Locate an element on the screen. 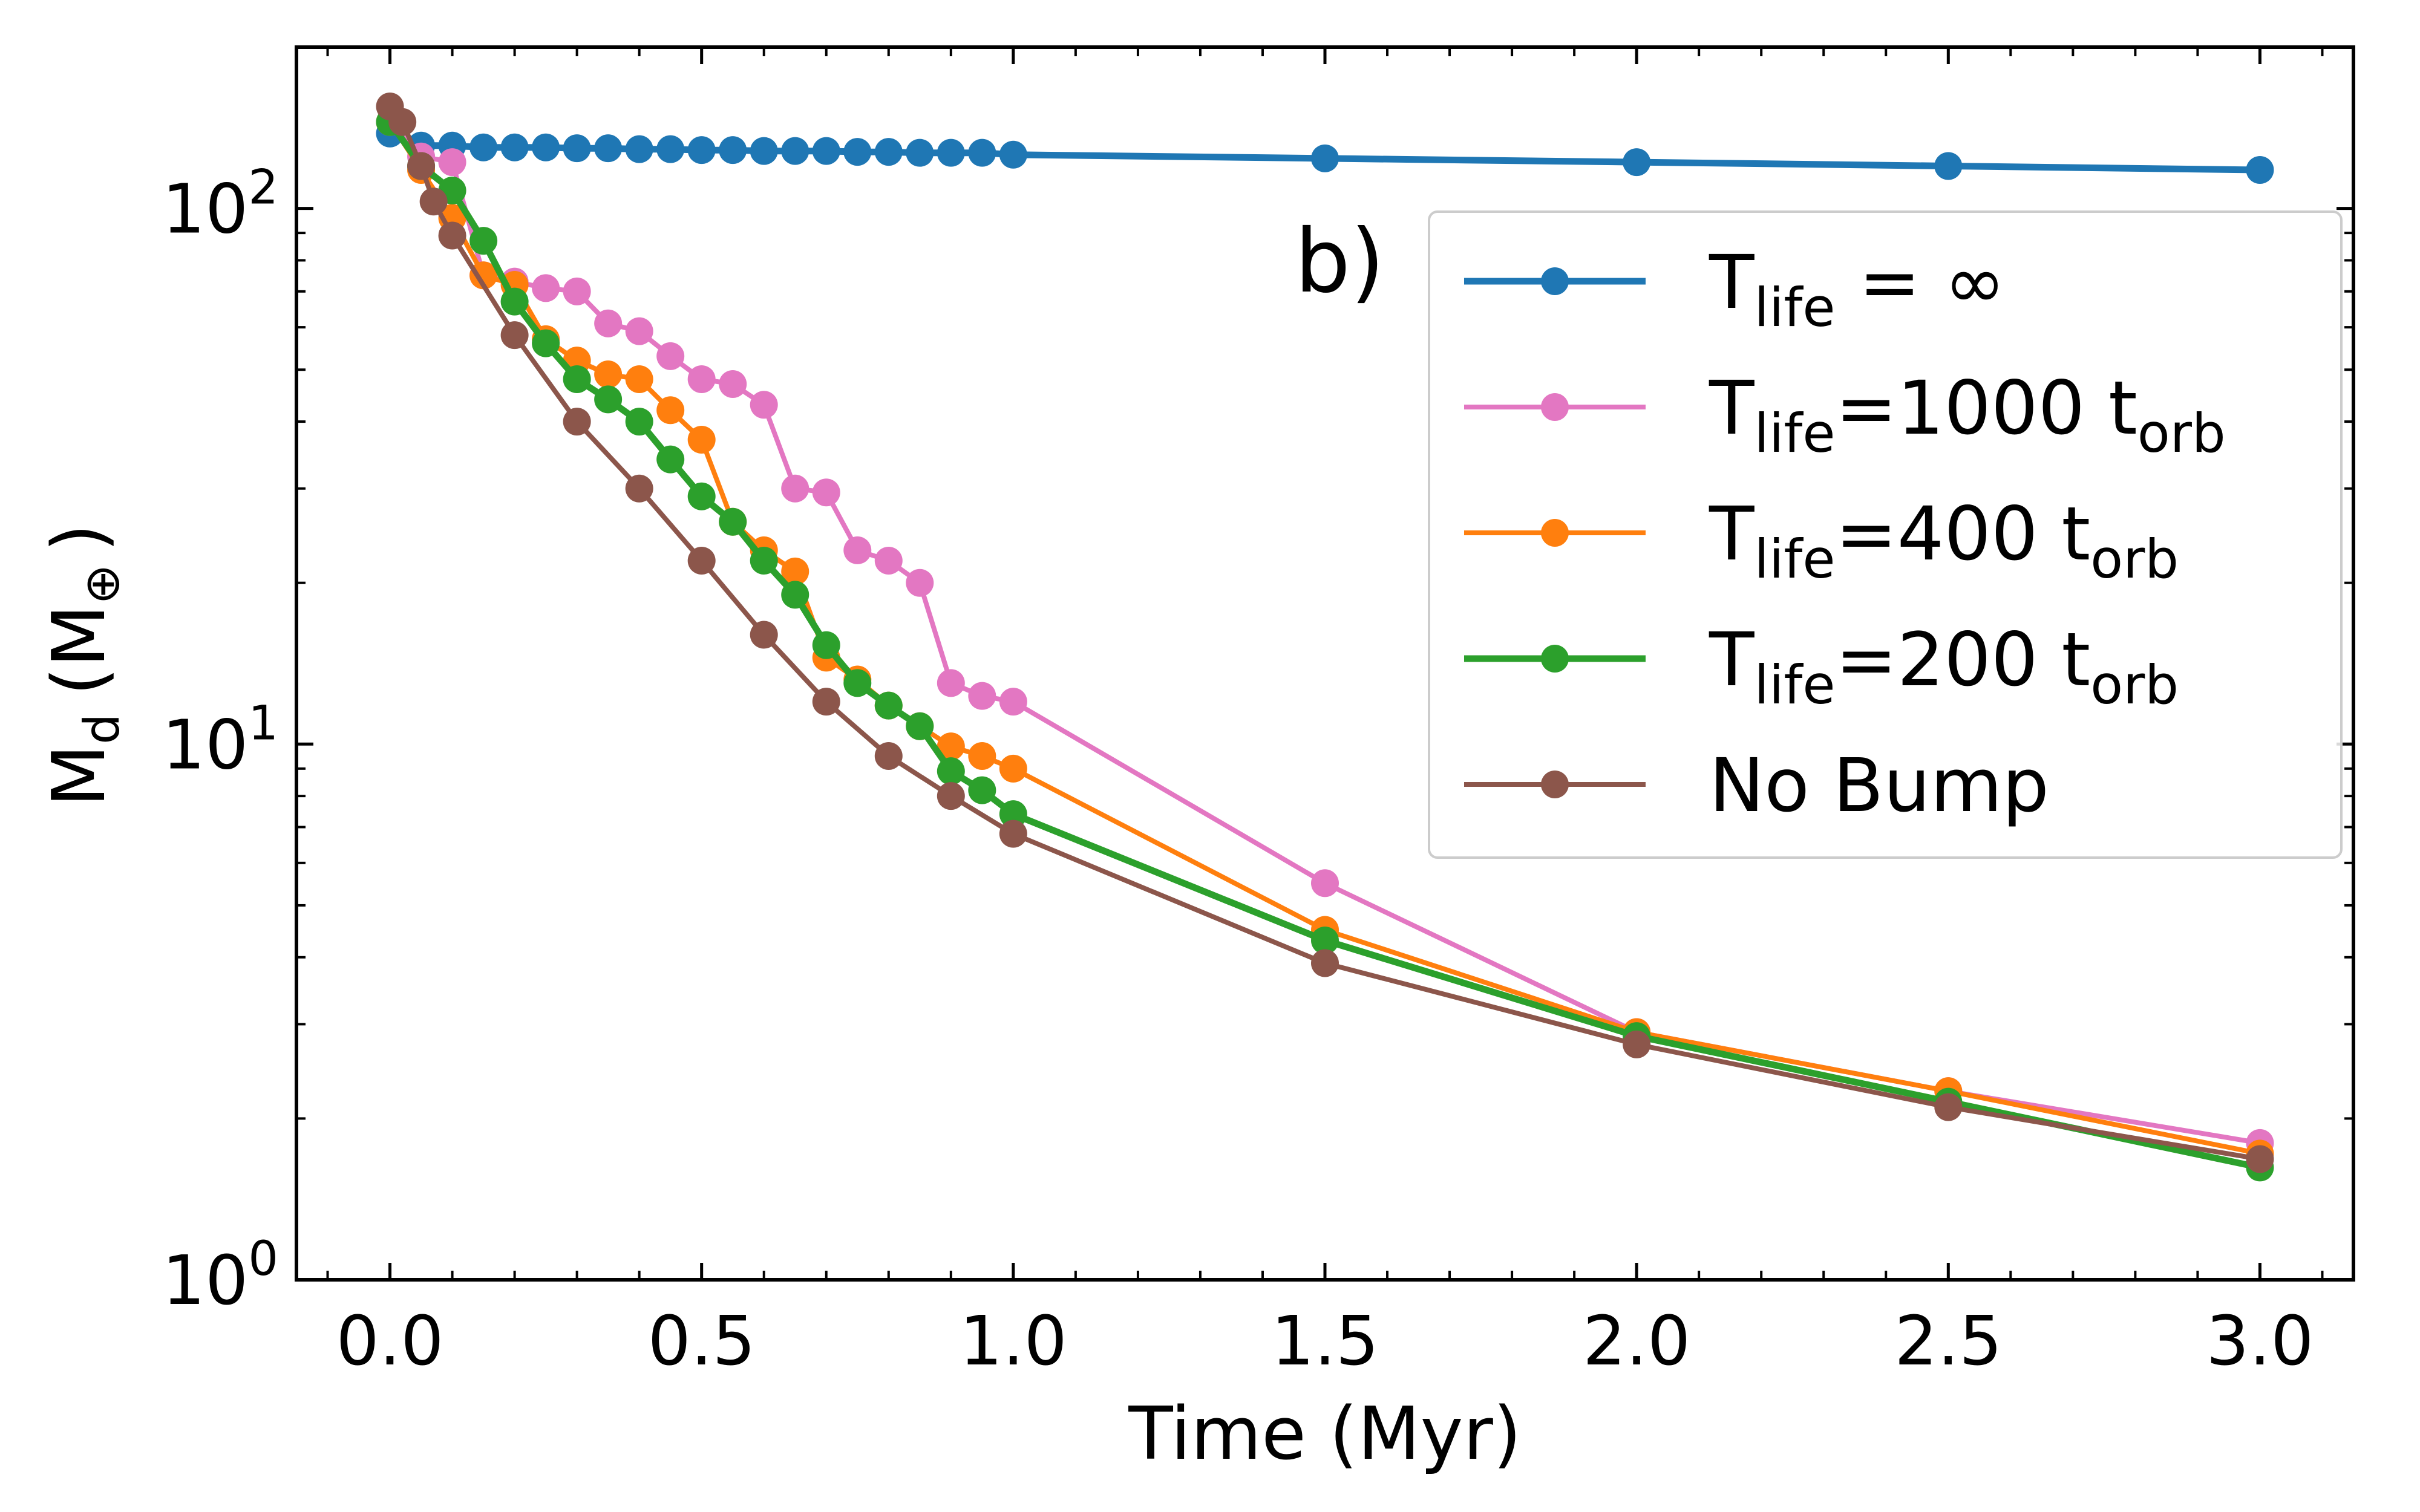 The width and height of the screenshot is (2420, 1512). x-tick-label: 1.5 is located at coordinates (1325, 1341).